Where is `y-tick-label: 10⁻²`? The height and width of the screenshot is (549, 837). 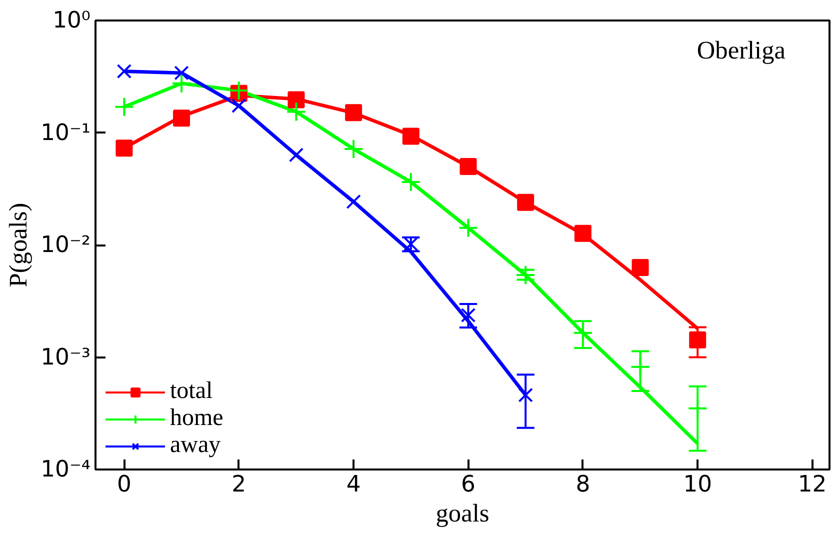
y-tick-label: 10⁻² is located at coordinates (65, 245).